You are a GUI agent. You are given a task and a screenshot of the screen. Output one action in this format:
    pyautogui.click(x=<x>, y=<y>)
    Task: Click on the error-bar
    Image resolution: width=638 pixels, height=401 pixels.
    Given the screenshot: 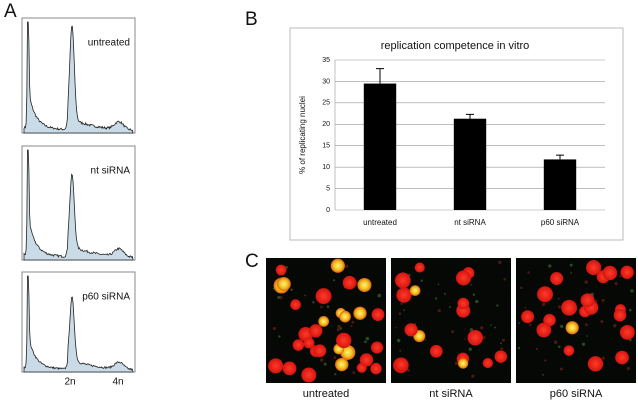 What is the action you would take?
    pyautogui.click(x=560, y=157)
    